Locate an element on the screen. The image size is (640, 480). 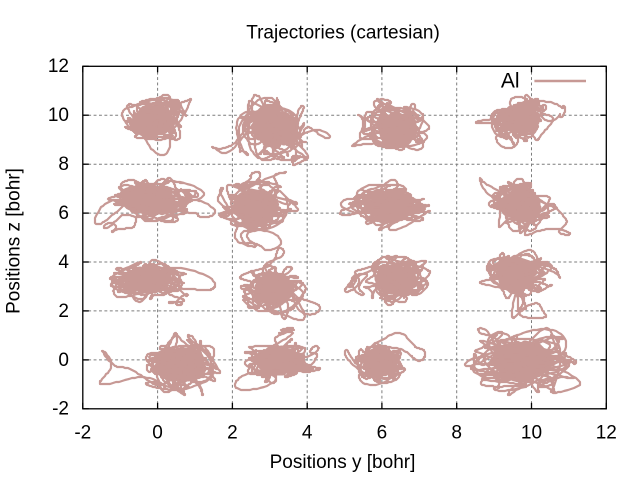
svg-text: Positions z [bohr] is located at coordinates (14, 241).